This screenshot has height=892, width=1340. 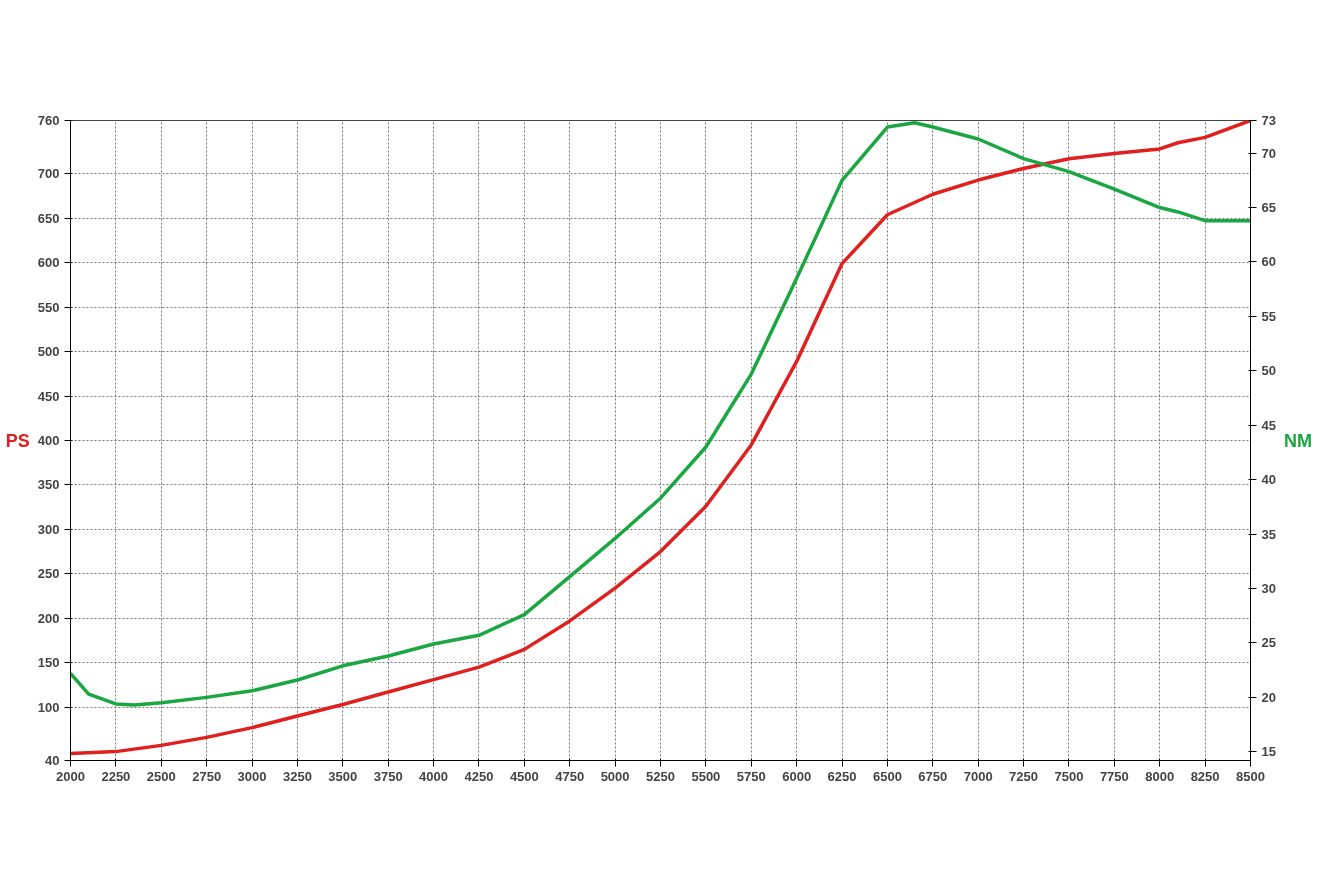 What do you see at coordinates (1268, 120) in the screenshot?
I see `y2-tick-label: 73` at bounding box center [1268, 120].